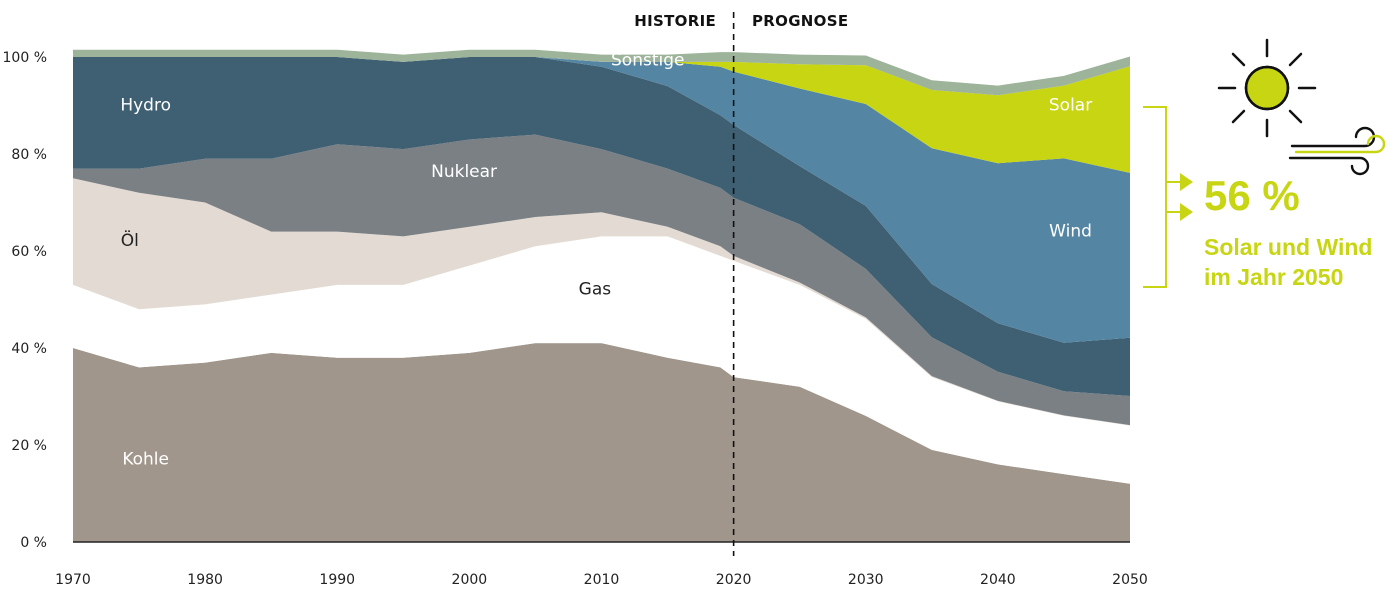 This screenshot has height=613, width=1399. I want to click on x-tick-label: 1980, so click(205, 580).